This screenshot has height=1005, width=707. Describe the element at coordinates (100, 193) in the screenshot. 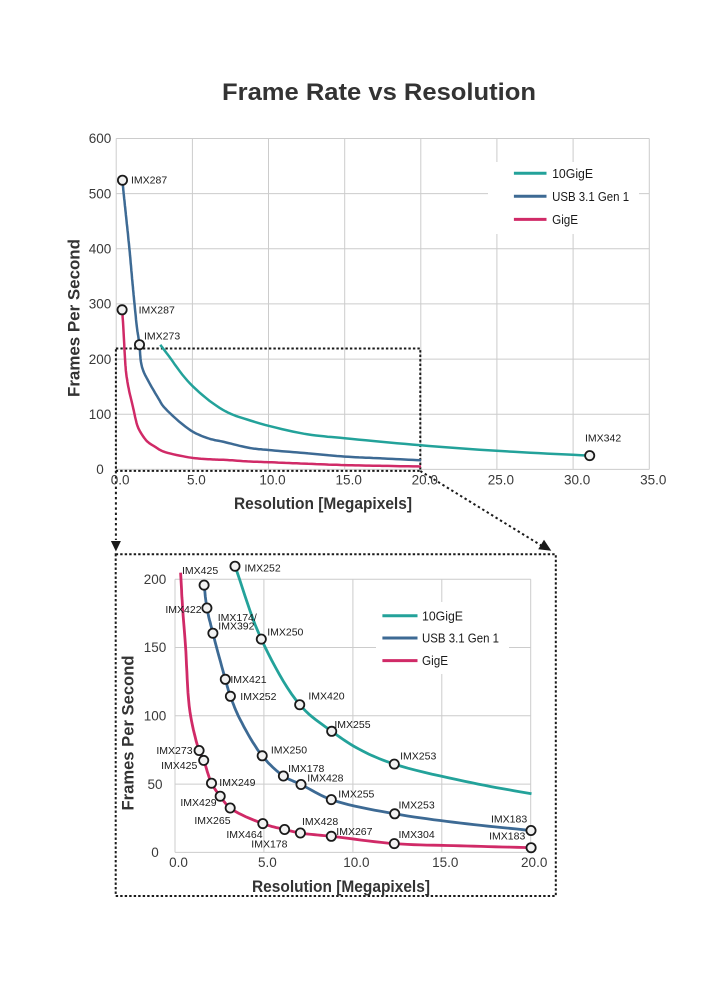

I see `svg-text: 500` at that location.